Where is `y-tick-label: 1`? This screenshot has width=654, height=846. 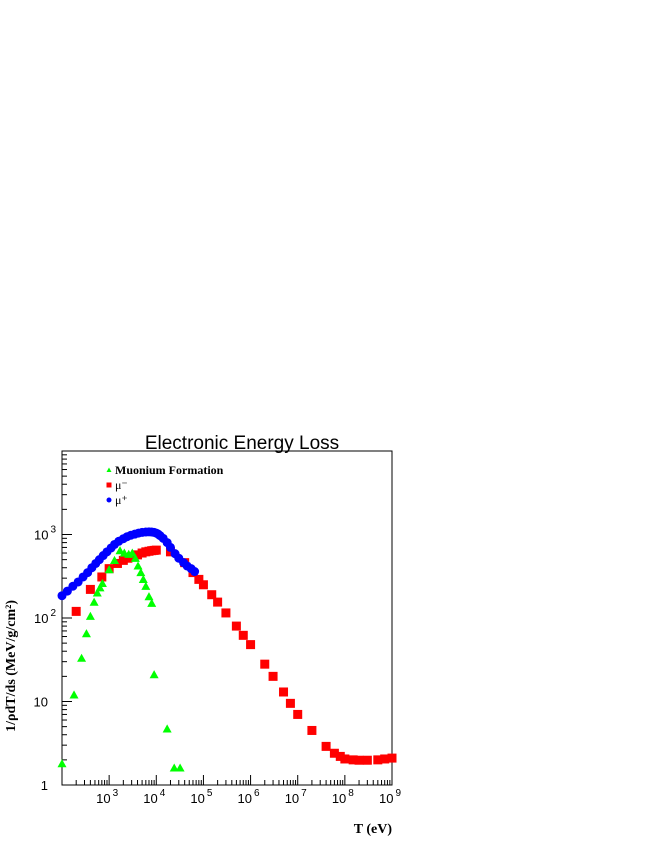 y-tick-label: 1 is located at coordinates (44, 785).